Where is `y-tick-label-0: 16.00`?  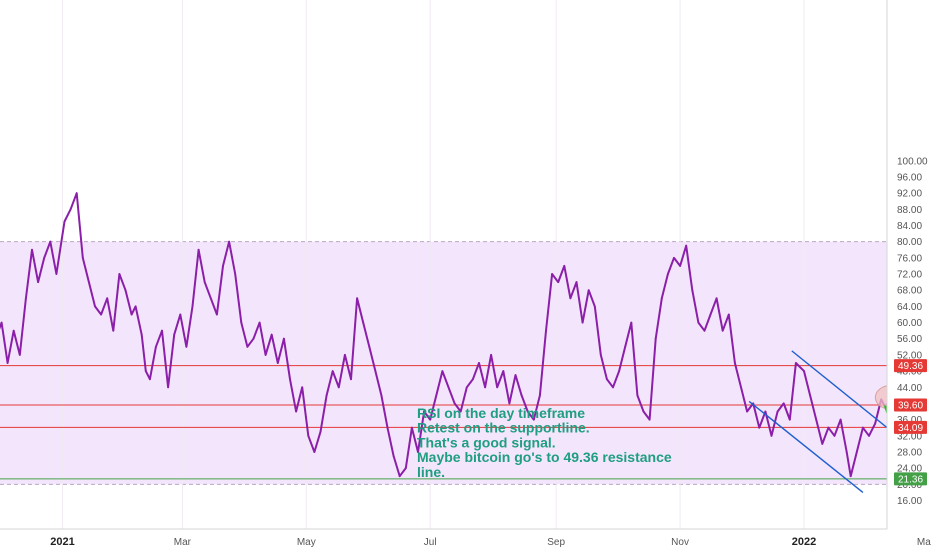
y-tick-label-0: 16.00 is located at coordinates (909, 501).